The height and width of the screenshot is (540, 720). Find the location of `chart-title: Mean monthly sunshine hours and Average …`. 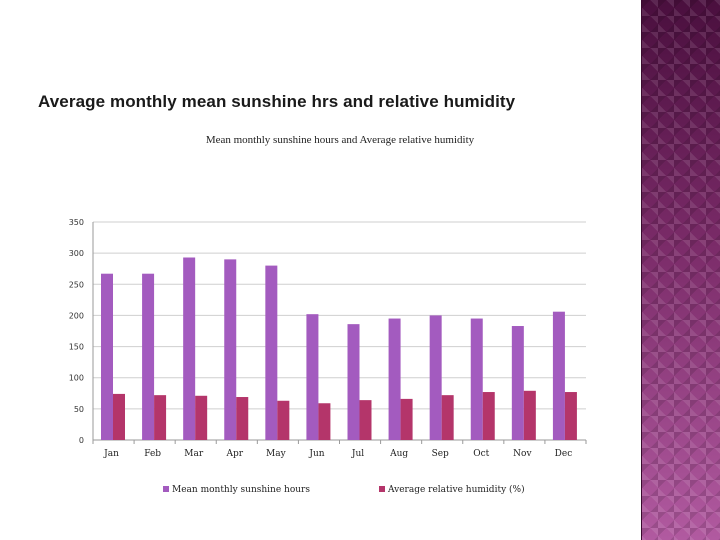

chart-title: Mean monthly sunshine hours and Average … is located at coordinates (340, 140).